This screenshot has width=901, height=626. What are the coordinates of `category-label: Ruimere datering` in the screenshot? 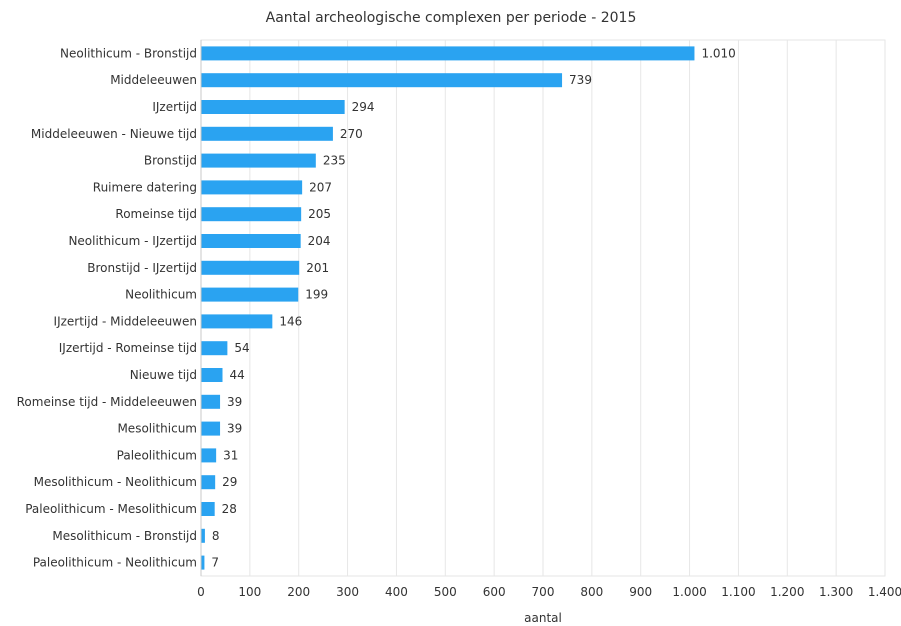 It's located at (145, 187).